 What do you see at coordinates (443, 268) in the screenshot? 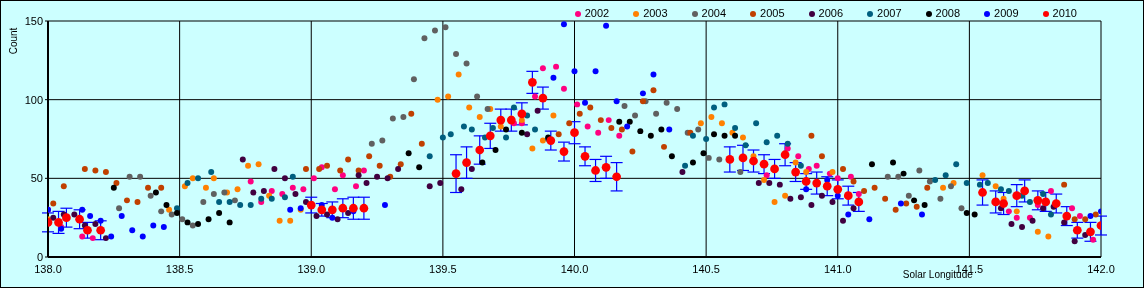
I see `x-tick-label: 139.5` at bounding box center [443, 268].